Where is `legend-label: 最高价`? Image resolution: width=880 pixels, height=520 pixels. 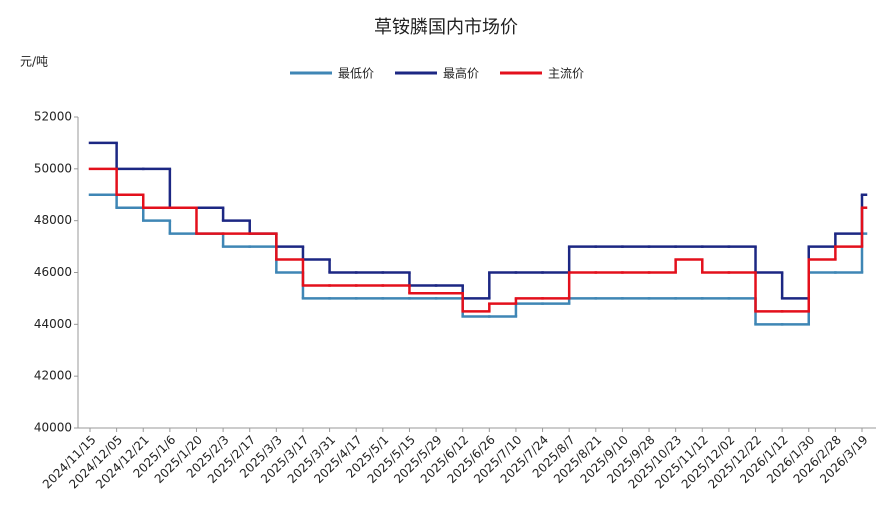
legend-label: 最高价 is located at coordinates (461, 73).